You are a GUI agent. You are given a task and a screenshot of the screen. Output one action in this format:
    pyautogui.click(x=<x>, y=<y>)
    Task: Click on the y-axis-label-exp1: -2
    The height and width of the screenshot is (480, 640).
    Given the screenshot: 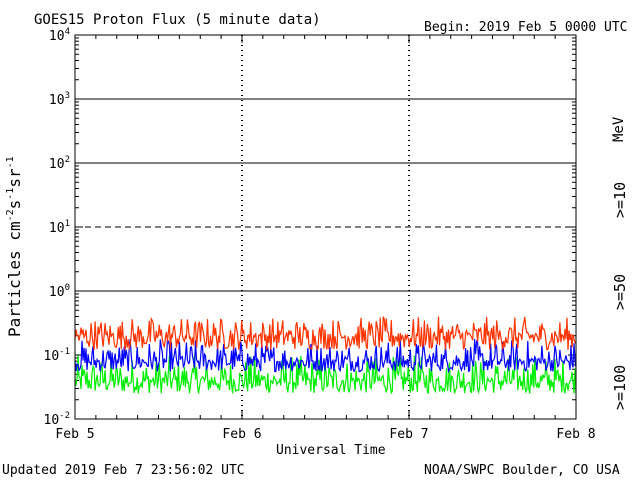 What is the action you would take?
    pyautogui.click(x=10, y=215)
    